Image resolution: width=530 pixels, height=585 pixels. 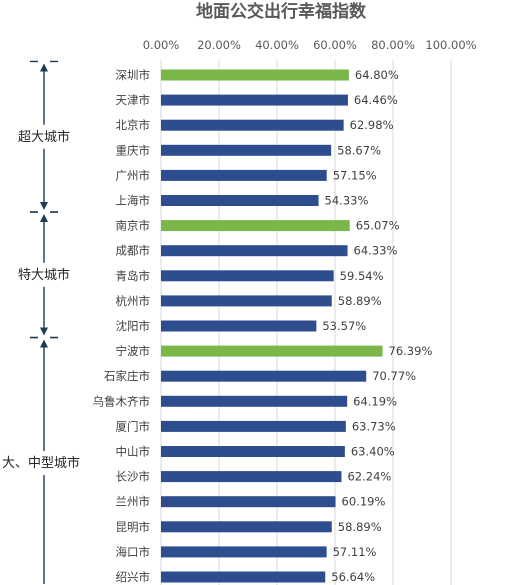 I want to click on value-label: 54.33%, so click(x=347, y=201).